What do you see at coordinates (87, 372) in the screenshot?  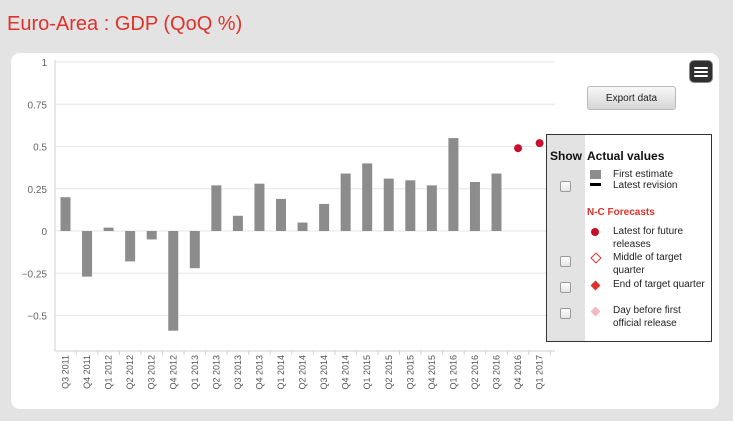 I see `x-tick-label: Q4 2011` at bounding box center [87, 372].